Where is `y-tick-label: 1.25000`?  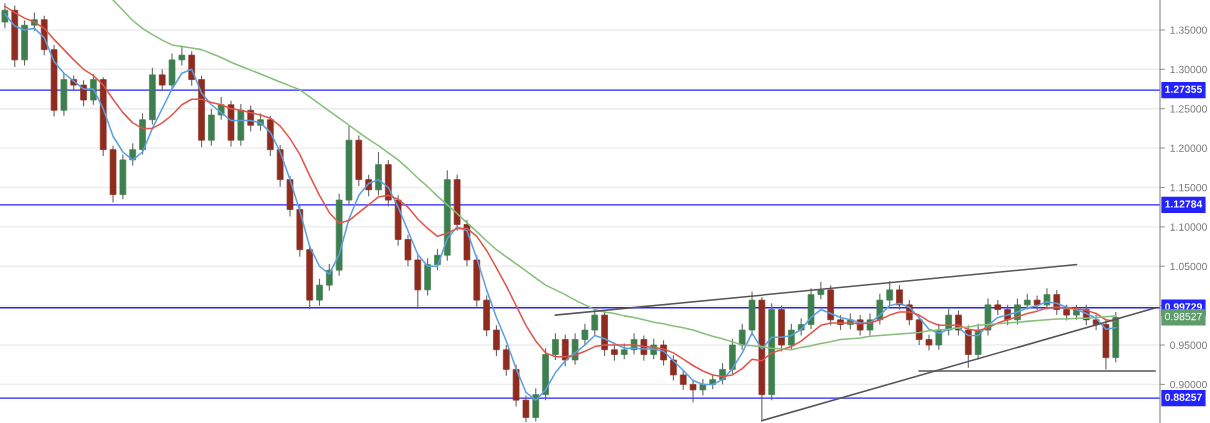 y-tick-label: 1.25000 is located at coordinates (1188, 109).